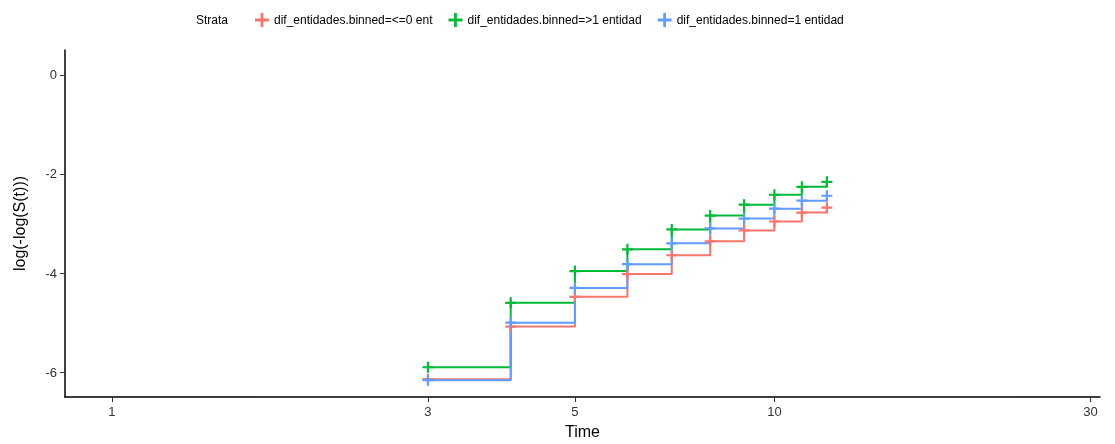 The width and height of the screenshot is (1115, 444). Describe the element at coordinates (53, 75) in the screenshot. I see `y-tick-label: 0` at that location.